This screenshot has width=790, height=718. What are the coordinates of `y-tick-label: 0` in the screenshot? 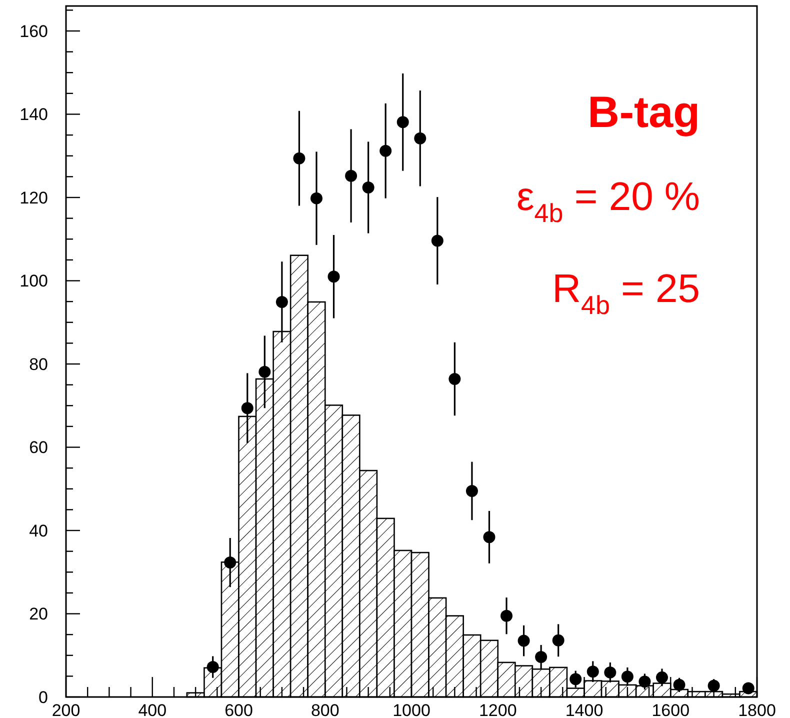 It's located at (43, 697).